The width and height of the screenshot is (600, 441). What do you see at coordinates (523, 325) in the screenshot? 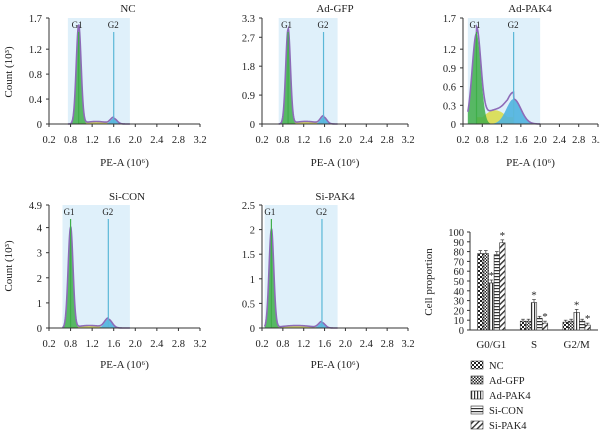
I see `bar-s-nc` at bounding box center [523, 325].